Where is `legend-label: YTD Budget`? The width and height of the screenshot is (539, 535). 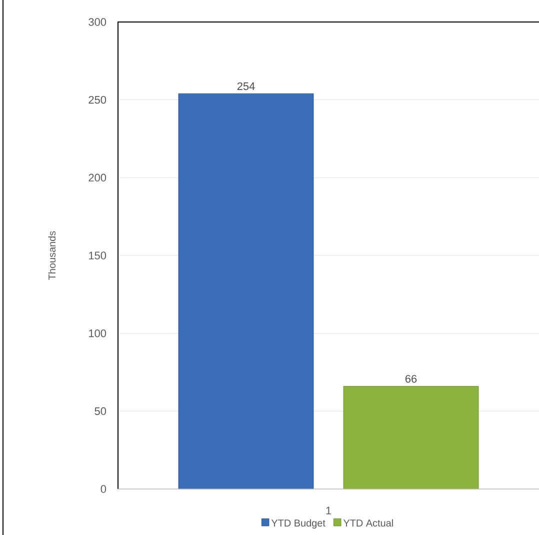 legend-label: YTD Budget is located at coordinates (298, 524).